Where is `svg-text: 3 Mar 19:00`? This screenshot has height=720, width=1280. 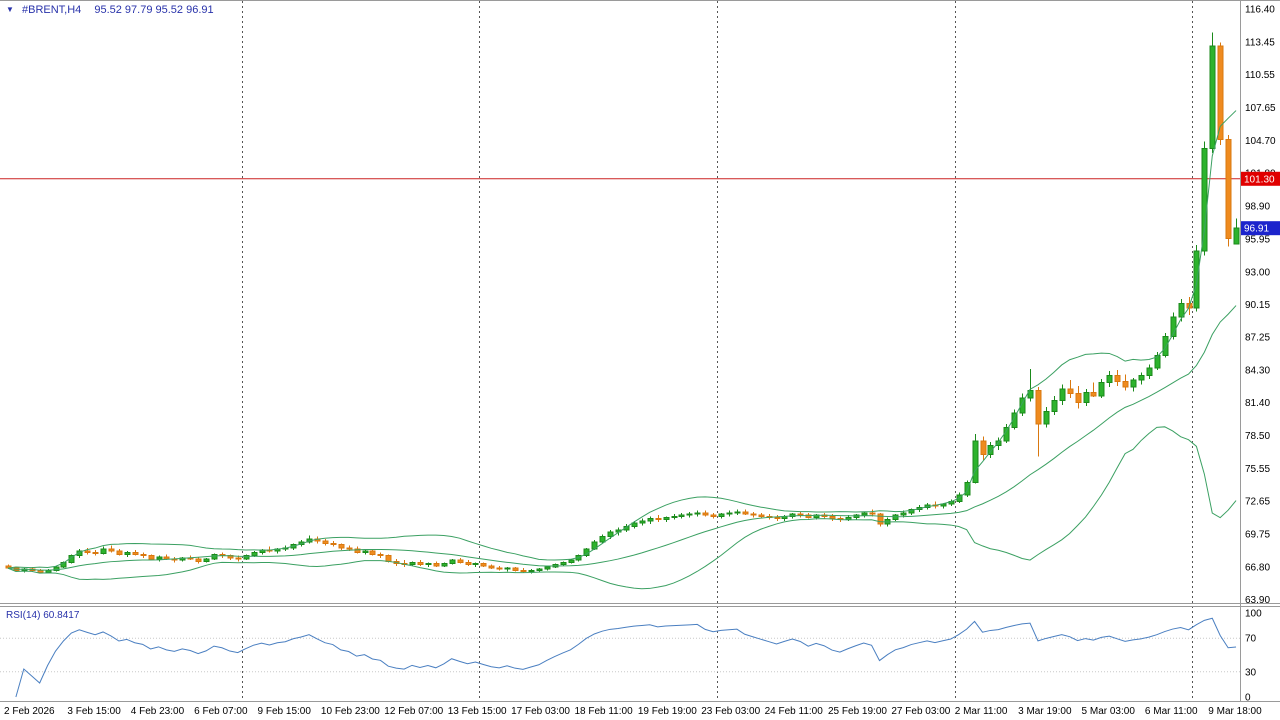
svg-text: 3 Mar 19:00 is located at coordinates (1045, 711).